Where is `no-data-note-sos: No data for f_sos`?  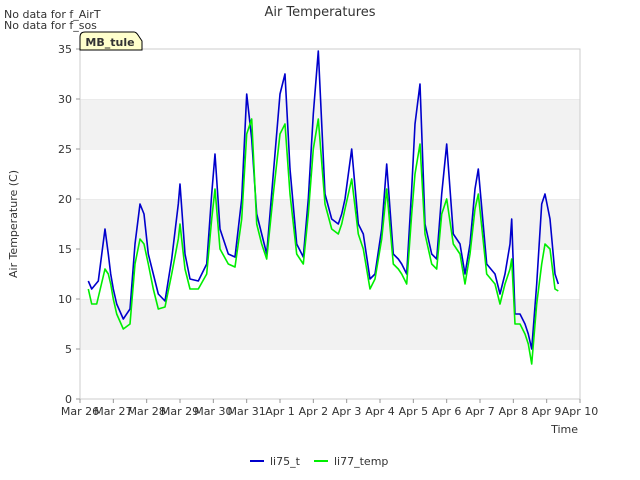 no-data-note-sos: No data for f_sos is located at coordinates (50, 25).